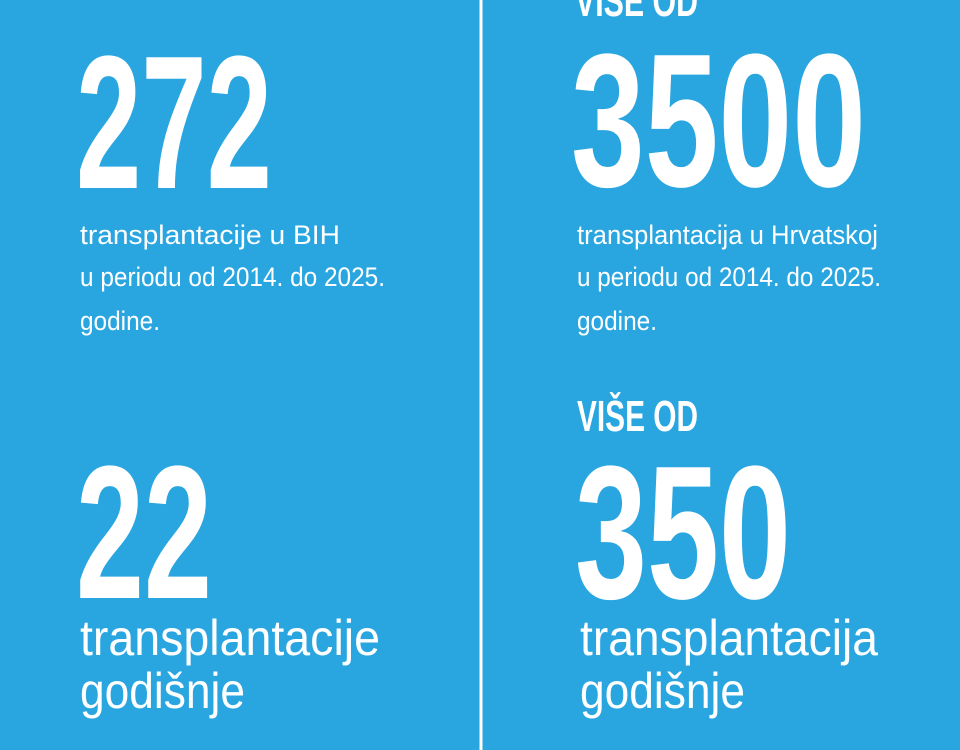 The image size is (960, 750). I want to click on description: transplantacija, so click(729, 638).